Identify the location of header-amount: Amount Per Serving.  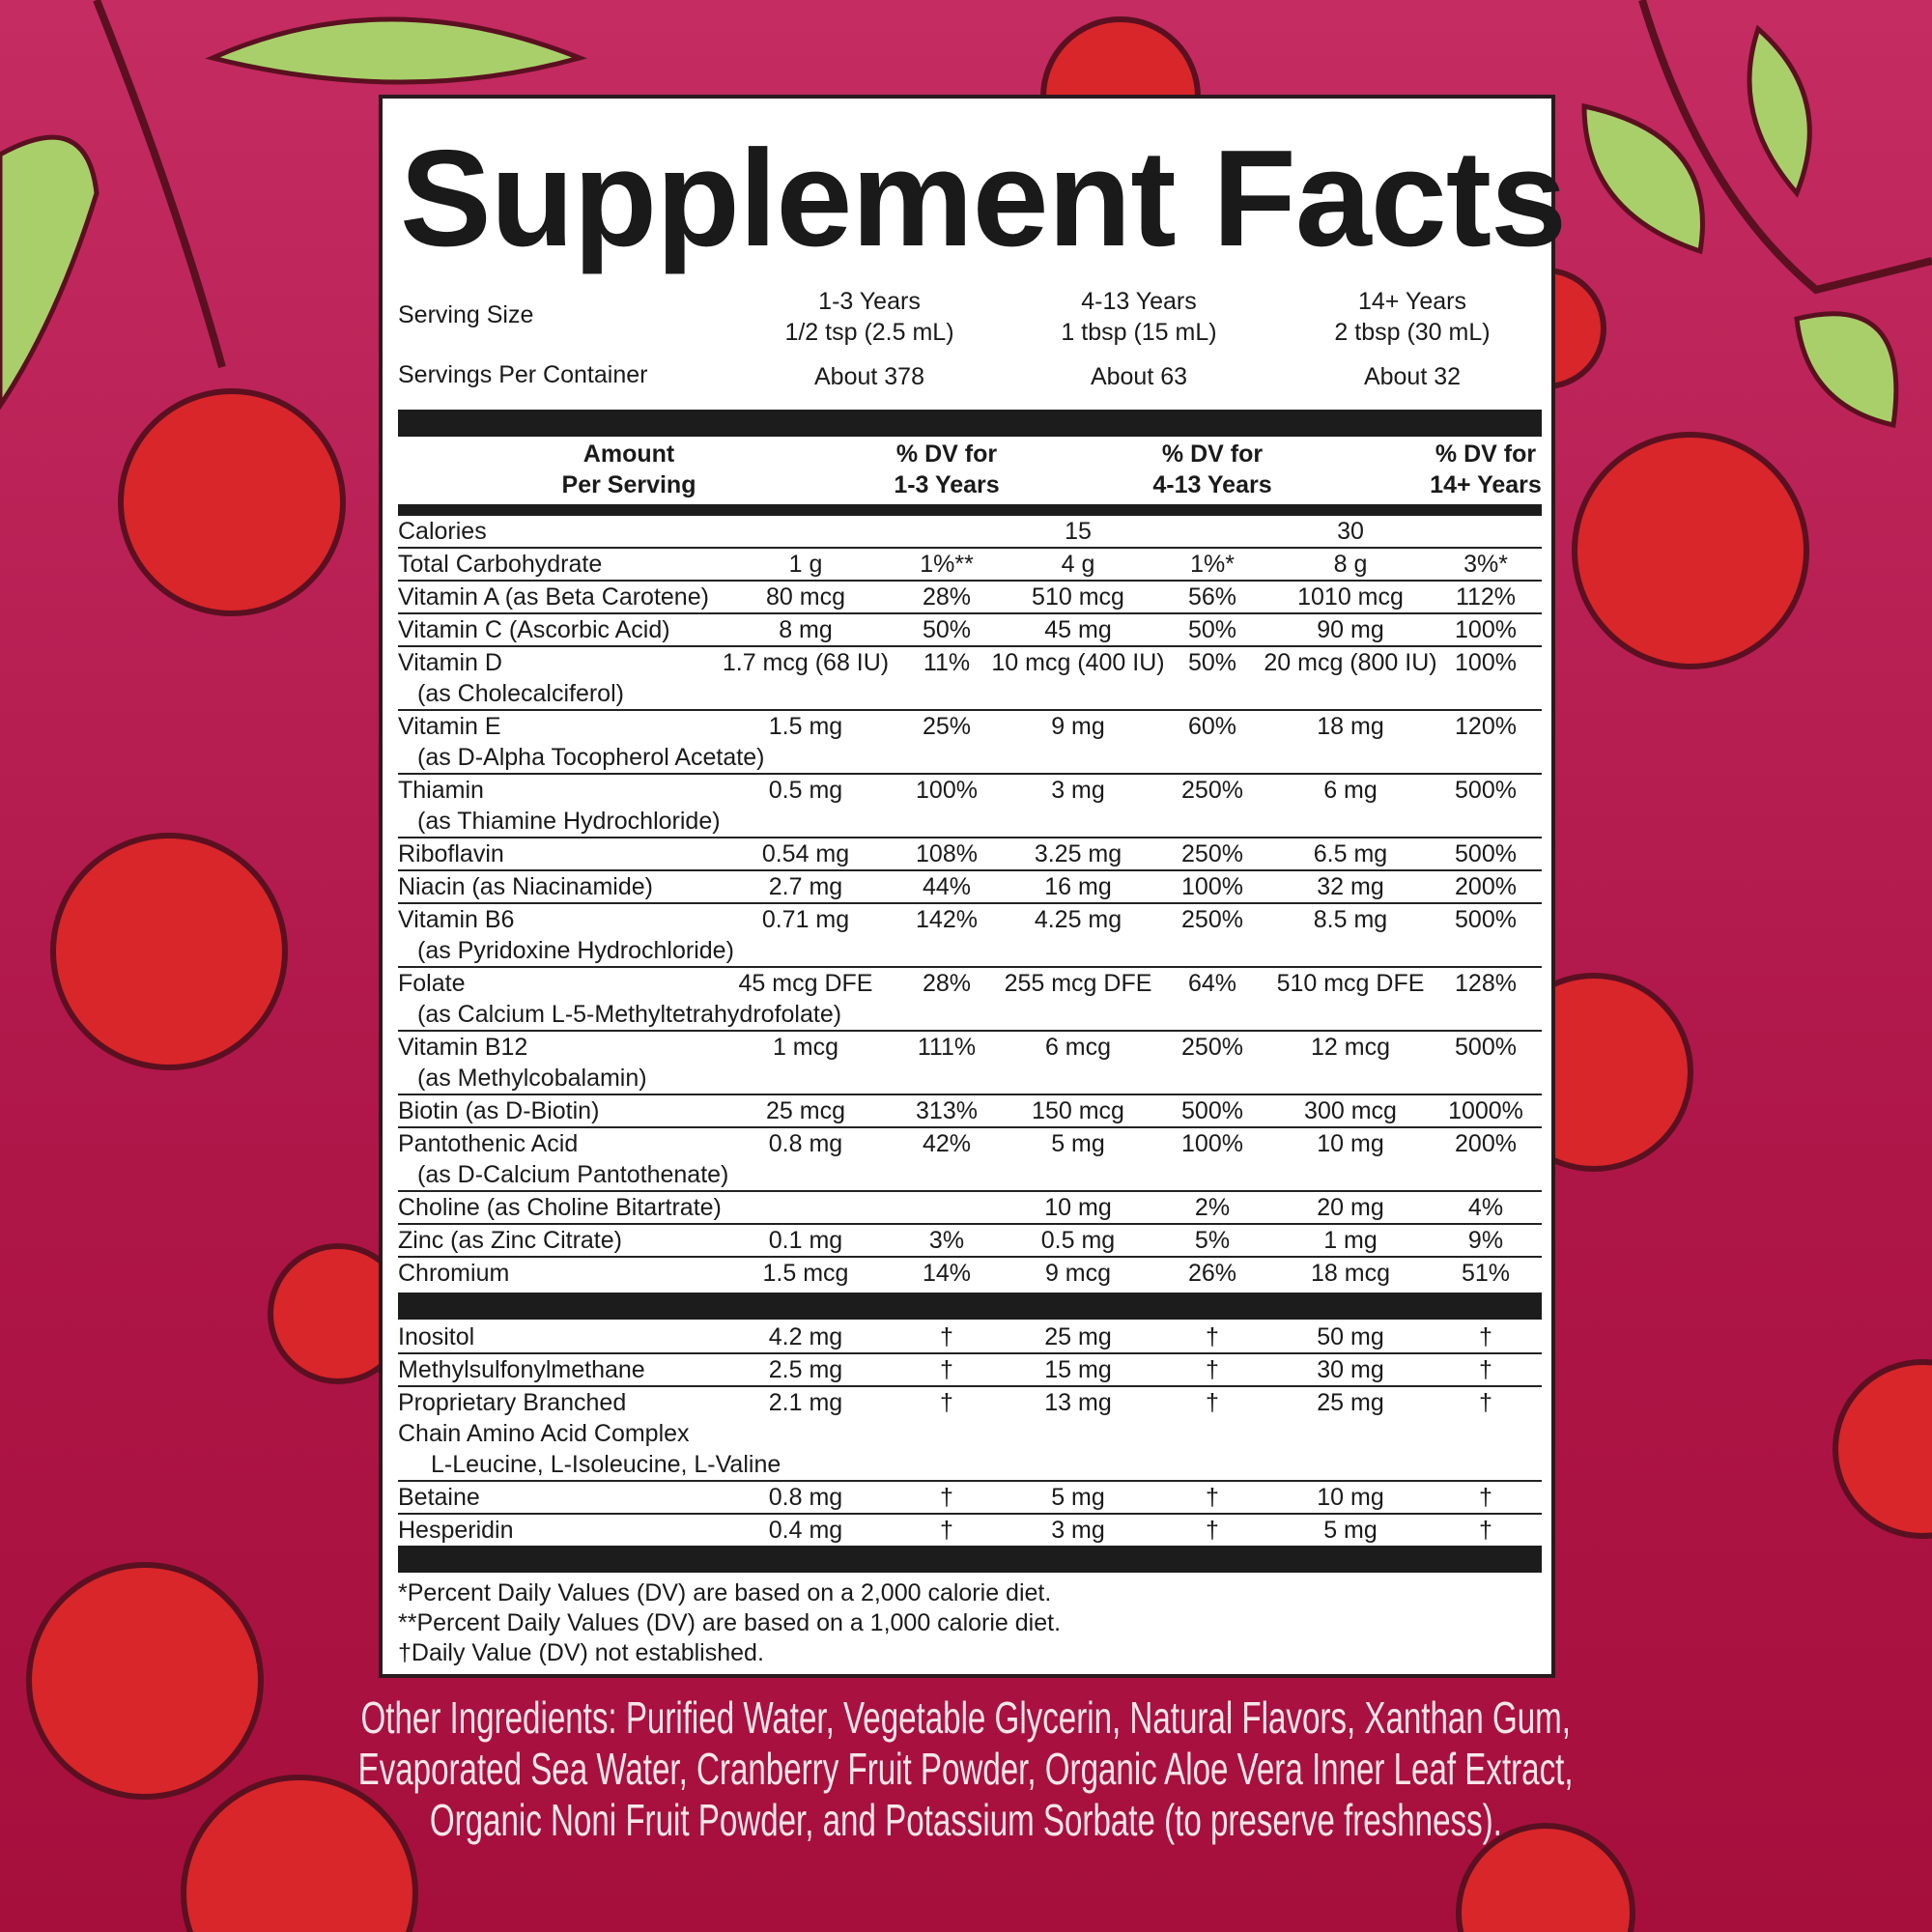
(628, 469).